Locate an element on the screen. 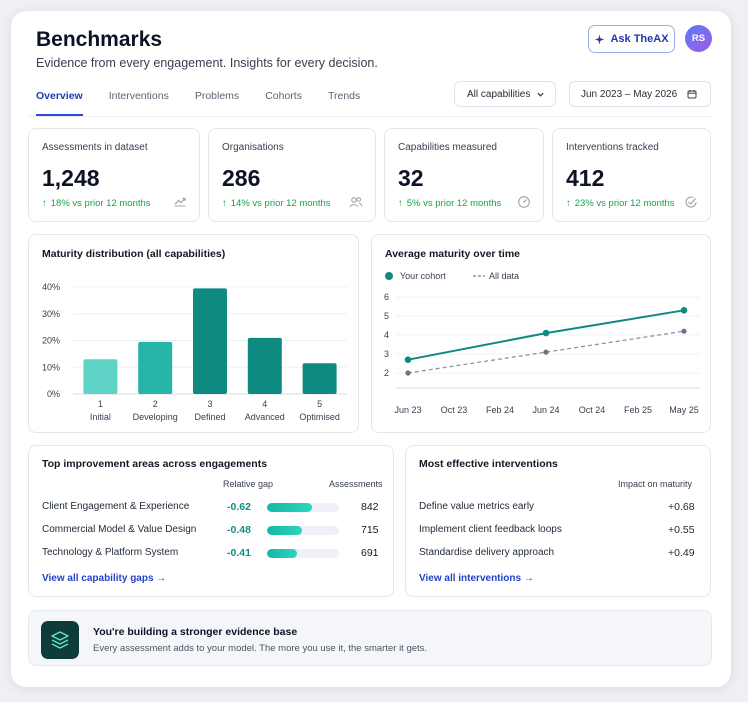  trend-title: Average maturity over time is located at coordinates (452, 254).